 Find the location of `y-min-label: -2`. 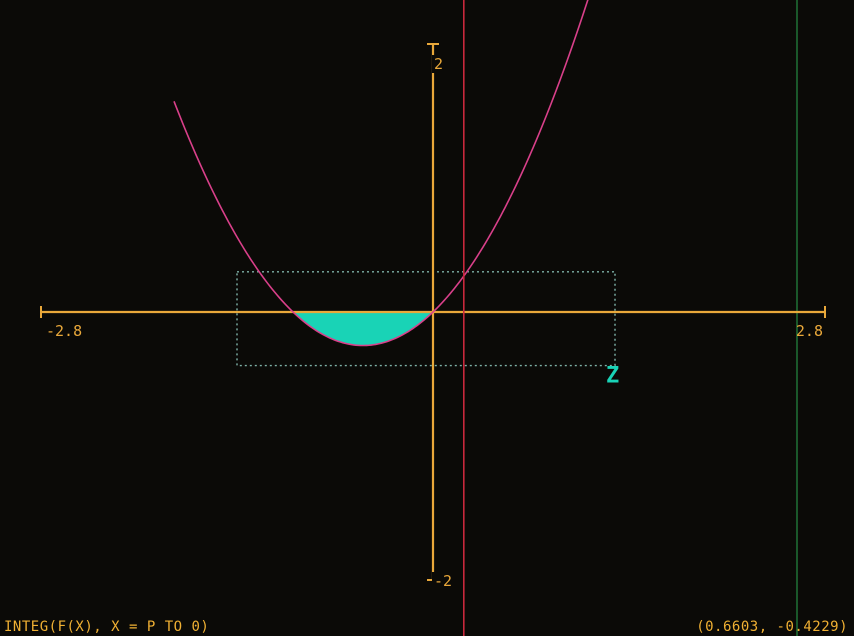

y-min-label: -2 is located at coordinates (443, 581).